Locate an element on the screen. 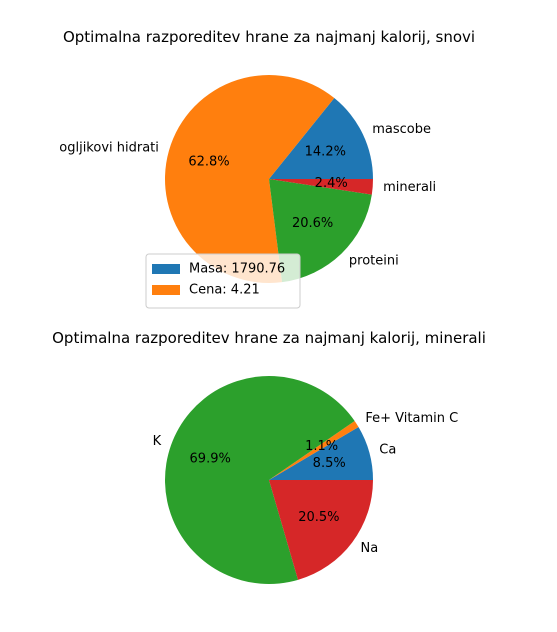 The image size is (557, 632). legend-frame is located at coordinates (223, 281).